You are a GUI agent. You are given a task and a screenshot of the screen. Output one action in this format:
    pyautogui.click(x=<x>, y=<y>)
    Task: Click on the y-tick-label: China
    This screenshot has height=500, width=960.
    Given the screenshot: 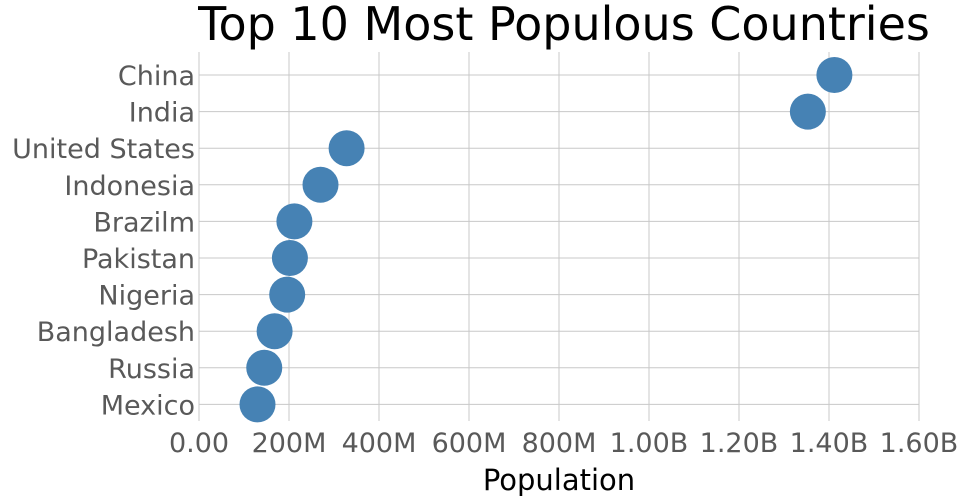 What is the action you would take?
    pyautogui.click(x=156, y=76)
    